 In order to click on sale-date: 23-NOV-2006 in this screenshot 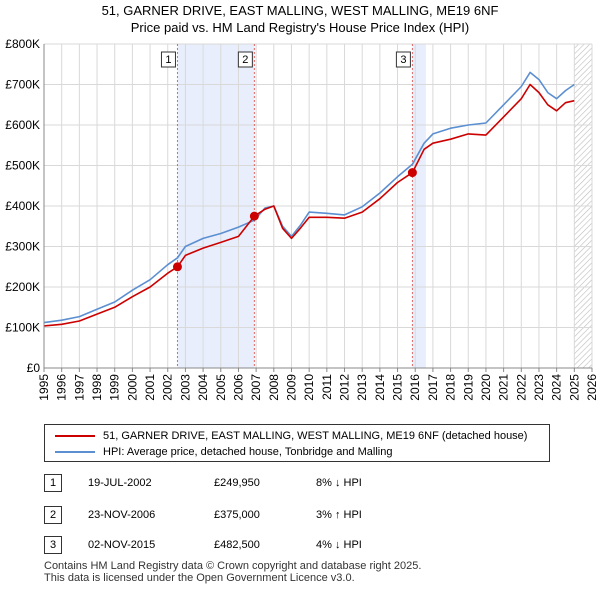, I will do `click(122, 515)`.